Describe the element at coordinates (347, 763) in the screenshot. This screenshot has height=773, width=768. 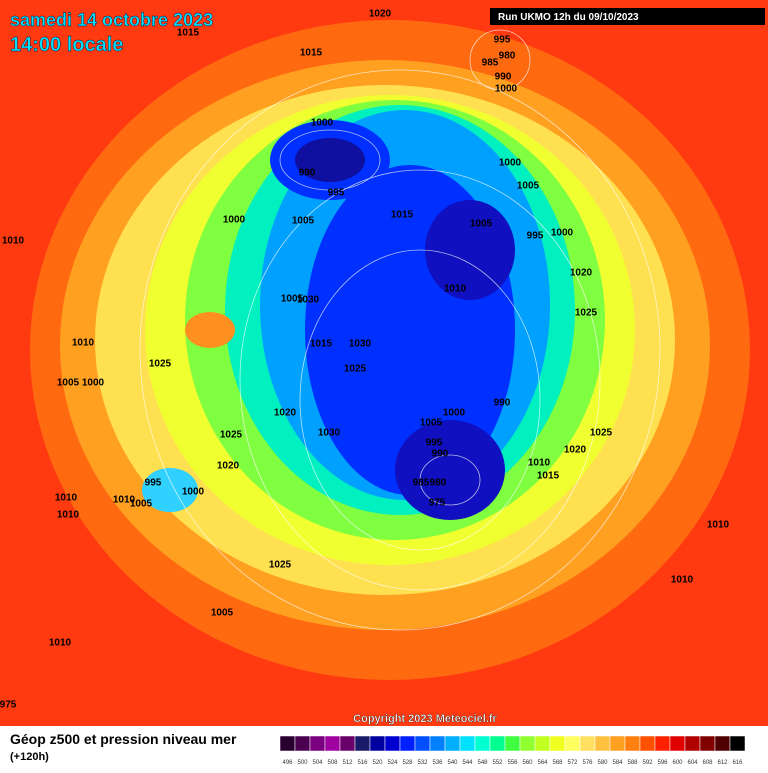
I see `legend-label: 512` at that location.